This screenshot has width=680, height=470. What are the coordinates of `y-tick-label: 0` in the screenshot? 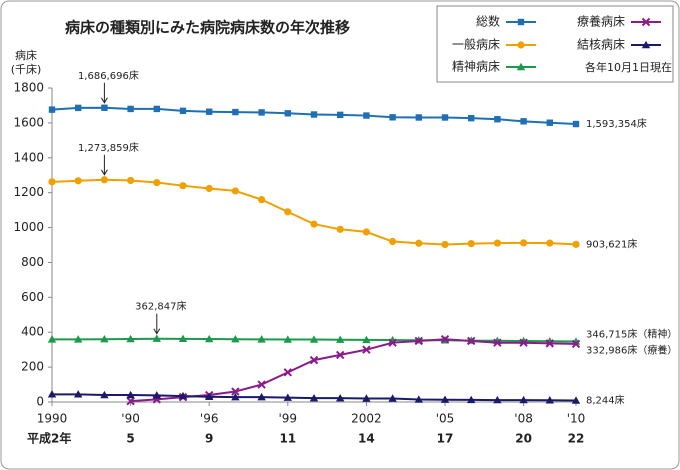 It's located at (40, 402).